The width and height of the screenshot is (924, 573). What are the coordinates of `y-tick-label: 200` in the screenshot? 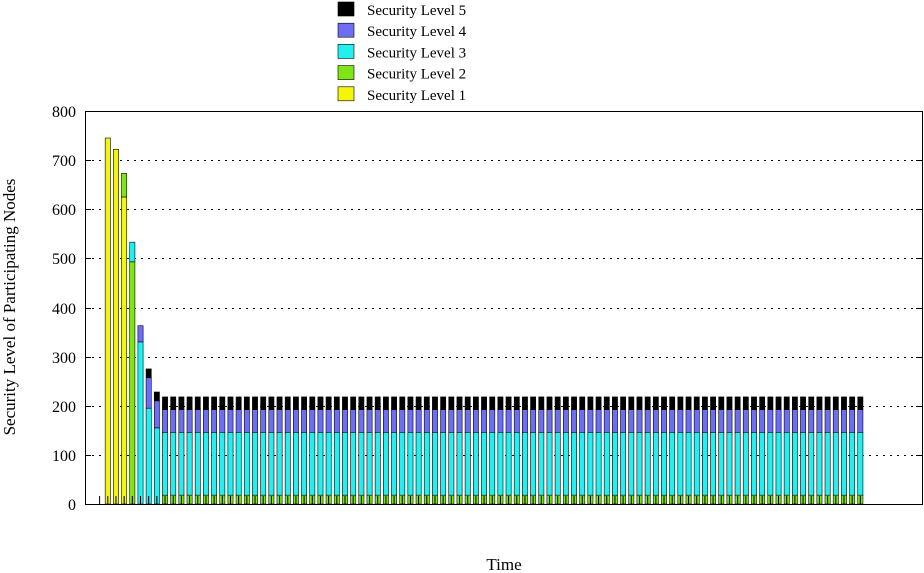 It's located at (64, 407).